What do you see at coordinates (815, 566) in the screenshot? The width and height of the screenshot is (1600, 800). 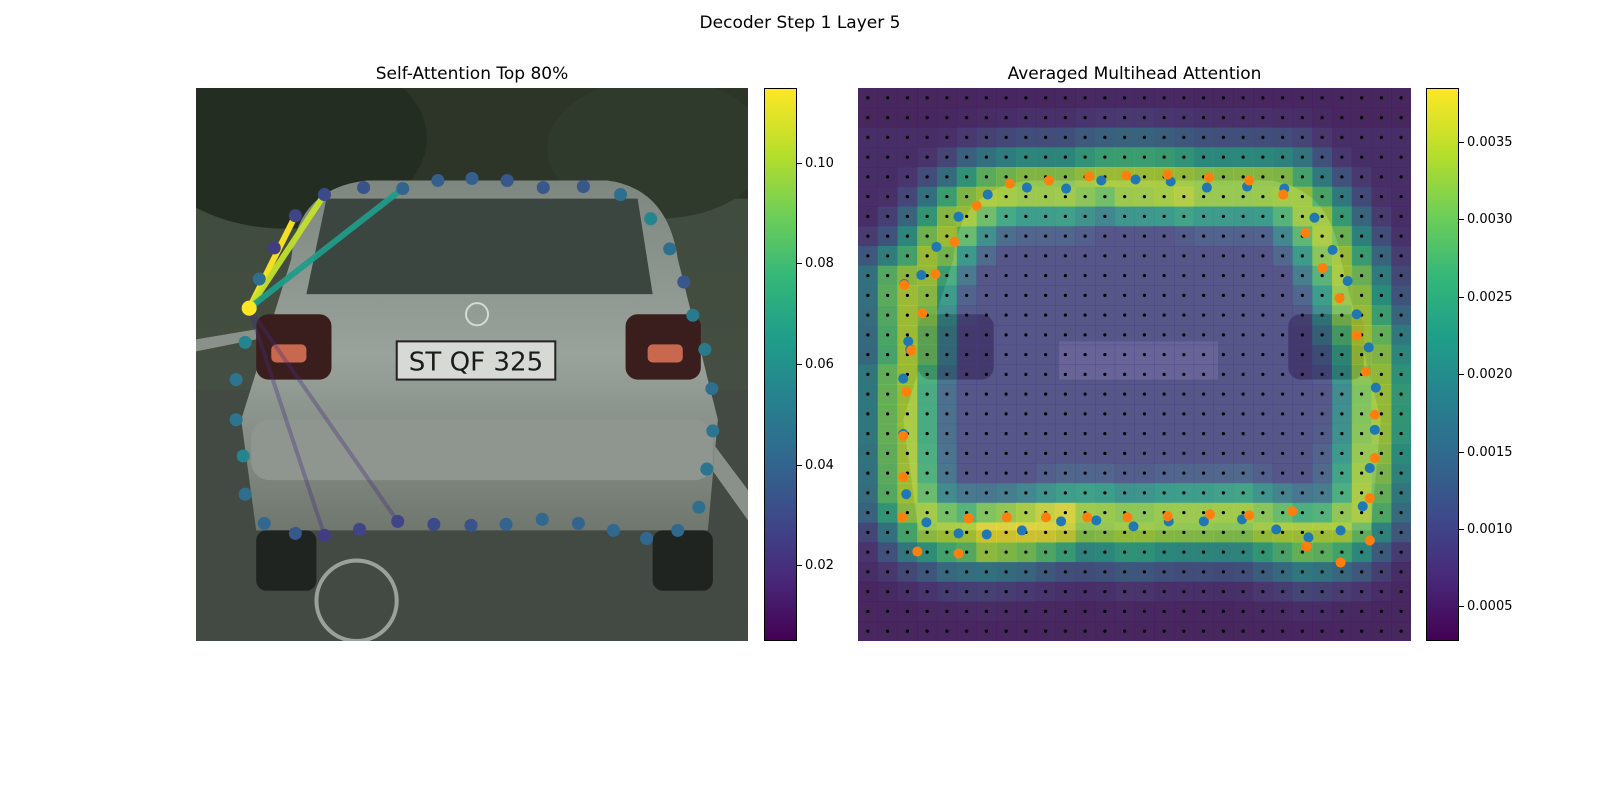 I see `colorbar-tick-label: 0.02` at bounding box center [815, 566].